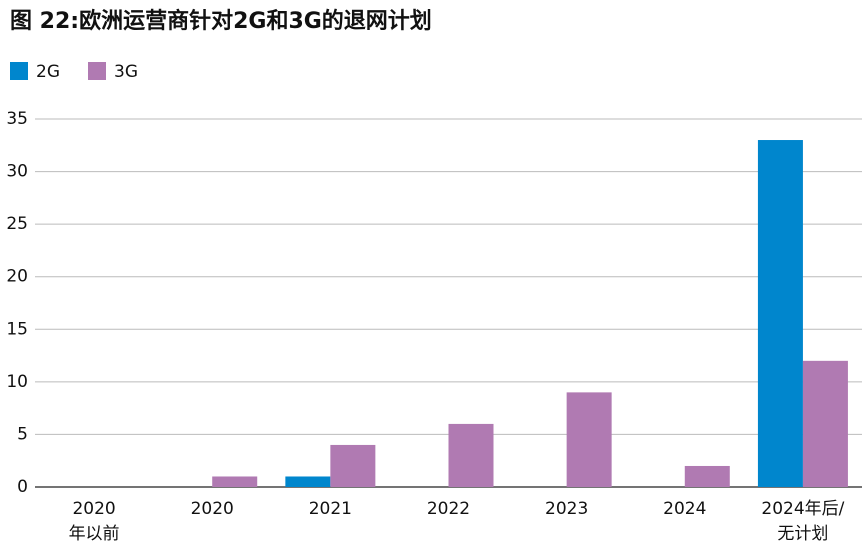  Describe the element at coordinates (802, 534) in the screenshot. I see `x-tick-label: 无计划` at that location.